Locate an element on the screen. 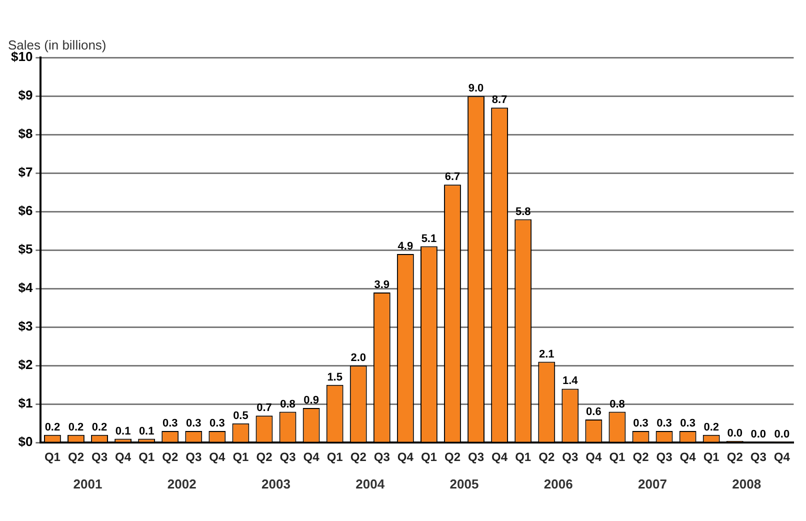 The width and height of the screenshot is (806, 521). text: 2005 is located at coordinates (464, 484).